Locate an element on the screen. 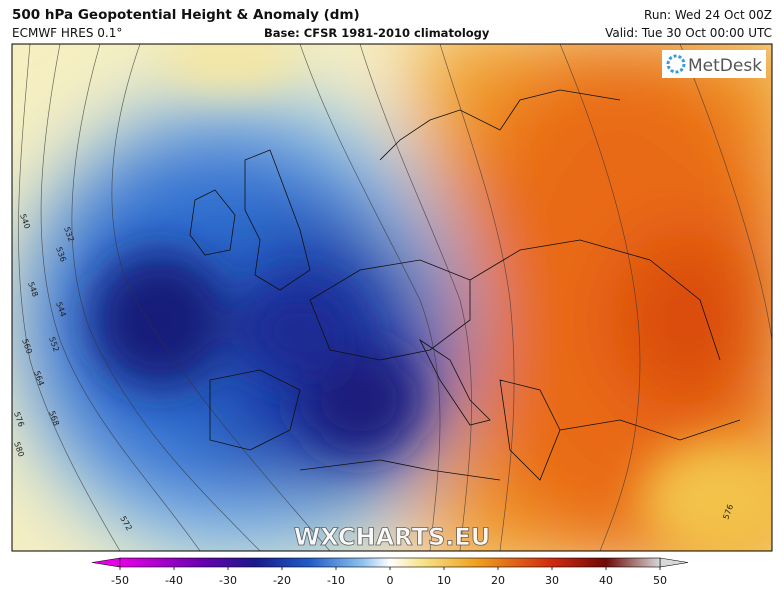 Image resolution: width=784 pixels, height=604 pixels. colorbar-tick-label: 0 is located at coordinates (390, 580).